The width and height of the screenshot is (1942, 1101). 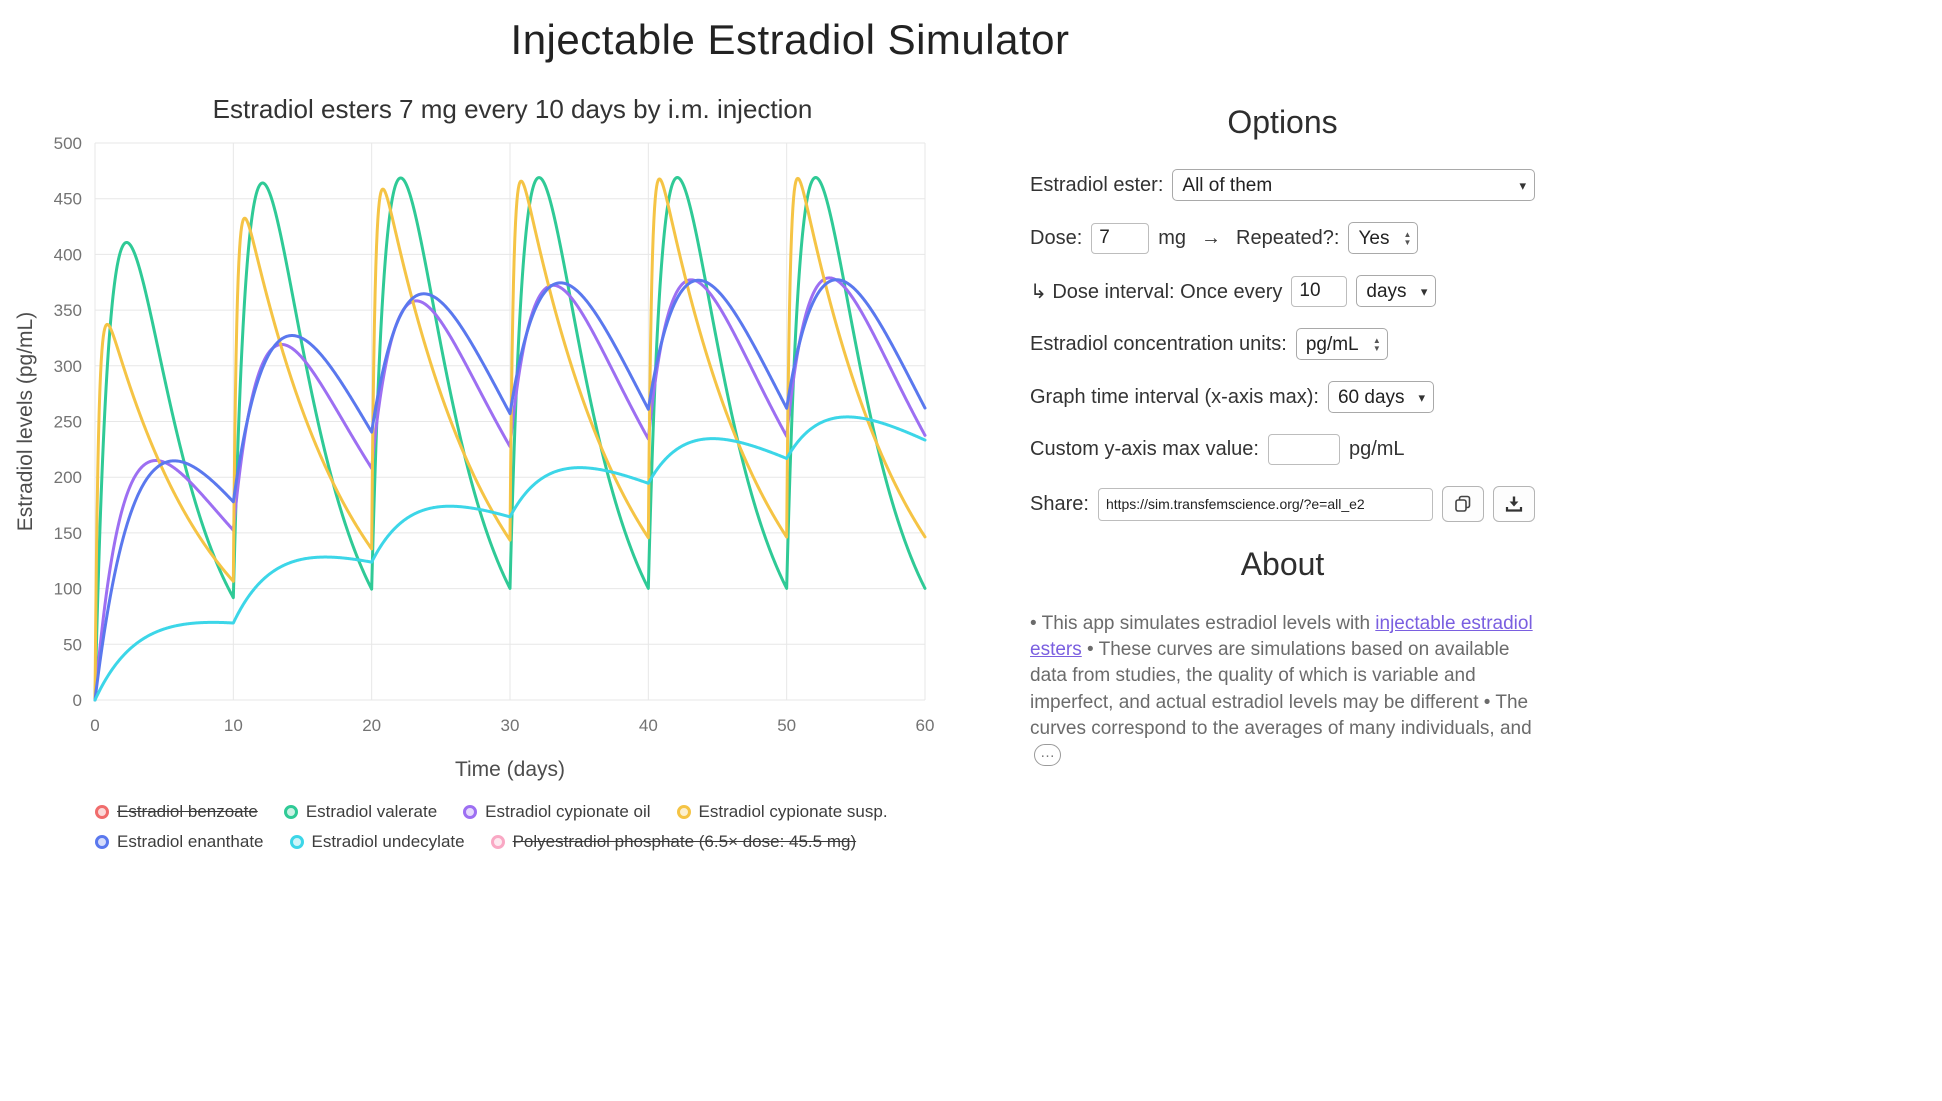 I want to click on repeated-select-wrap: Yes ▲ ▼, so click(x=1383, y=238).